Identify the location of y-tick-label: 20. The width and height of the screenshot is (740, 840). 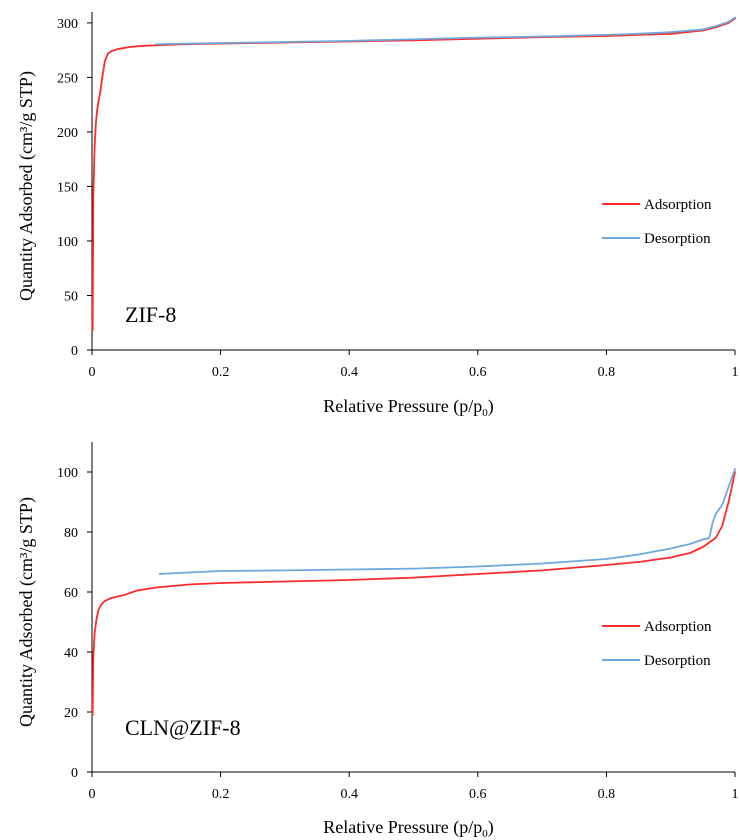
(71, 713).